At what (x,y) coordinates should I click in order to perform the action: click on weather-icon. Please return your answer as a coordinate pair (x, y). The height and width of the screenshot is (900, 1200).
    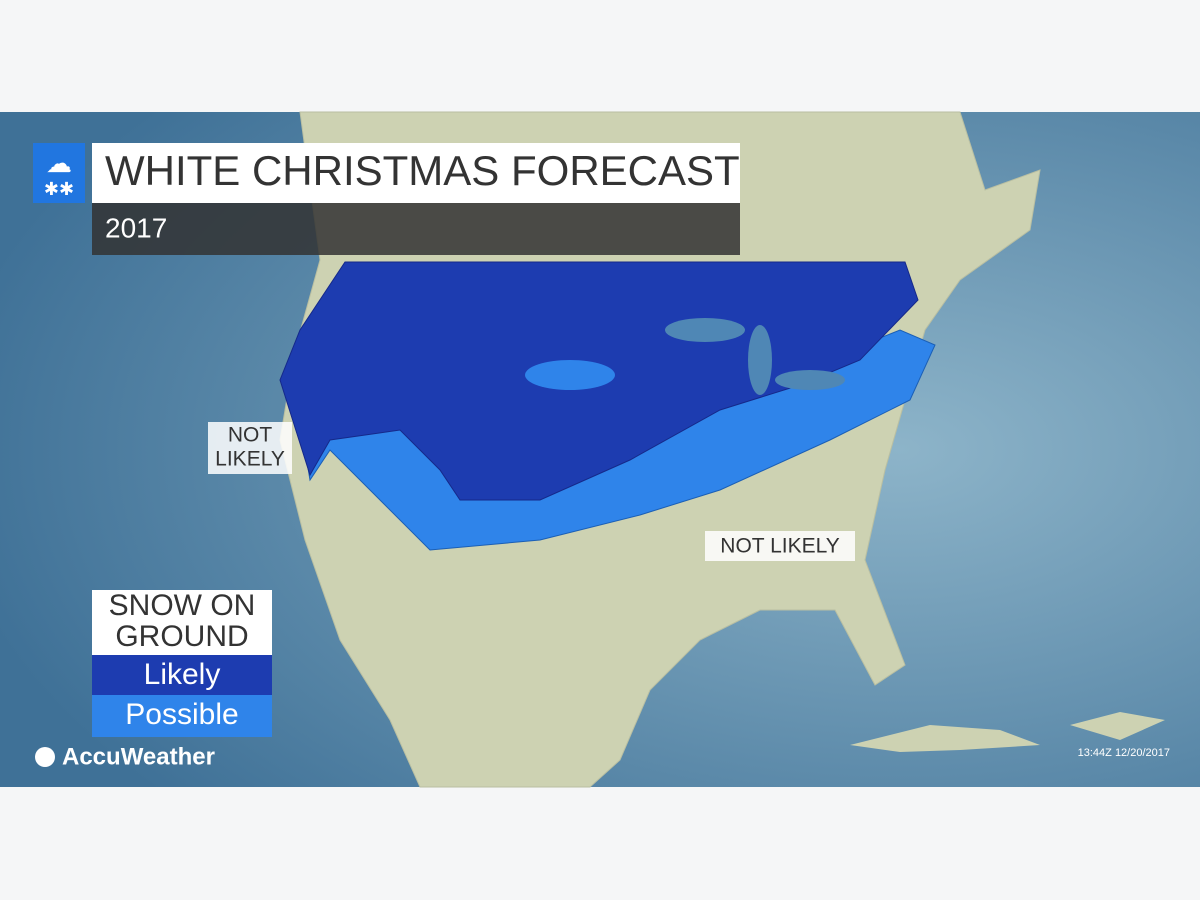
    Looking at the image, I should click on (59, 173).